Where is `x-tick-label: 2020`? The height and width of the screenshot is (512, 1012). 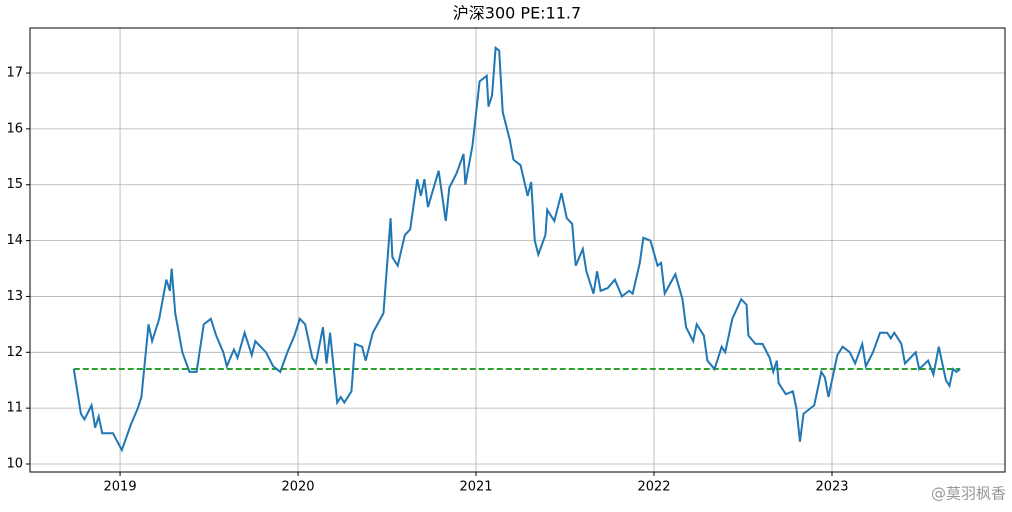 x-tick-label: 2020 is located at coordinates (297, 487).